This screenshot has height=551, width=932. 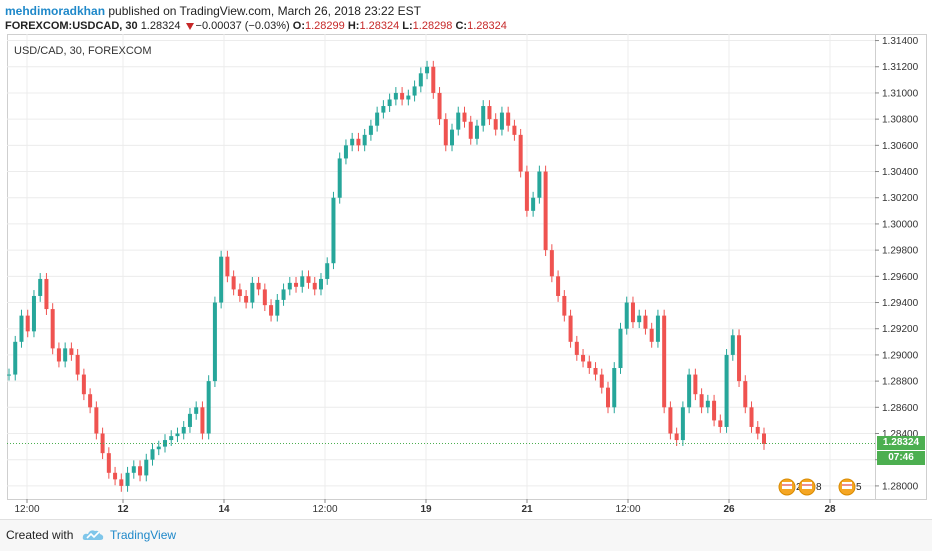 What do you see at coordinates (900, 486) in the screenshot?
I see `y-tick-label: 1.28000` at bounding box center [900, 486].